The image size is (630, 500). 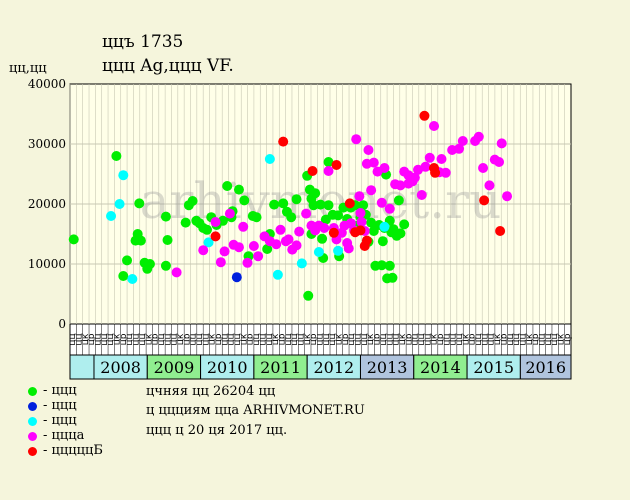 What do you see at coordinates (62, 324) in the screenshot?
I see `y-tick-label: 0` at bounding box center [62, 324].